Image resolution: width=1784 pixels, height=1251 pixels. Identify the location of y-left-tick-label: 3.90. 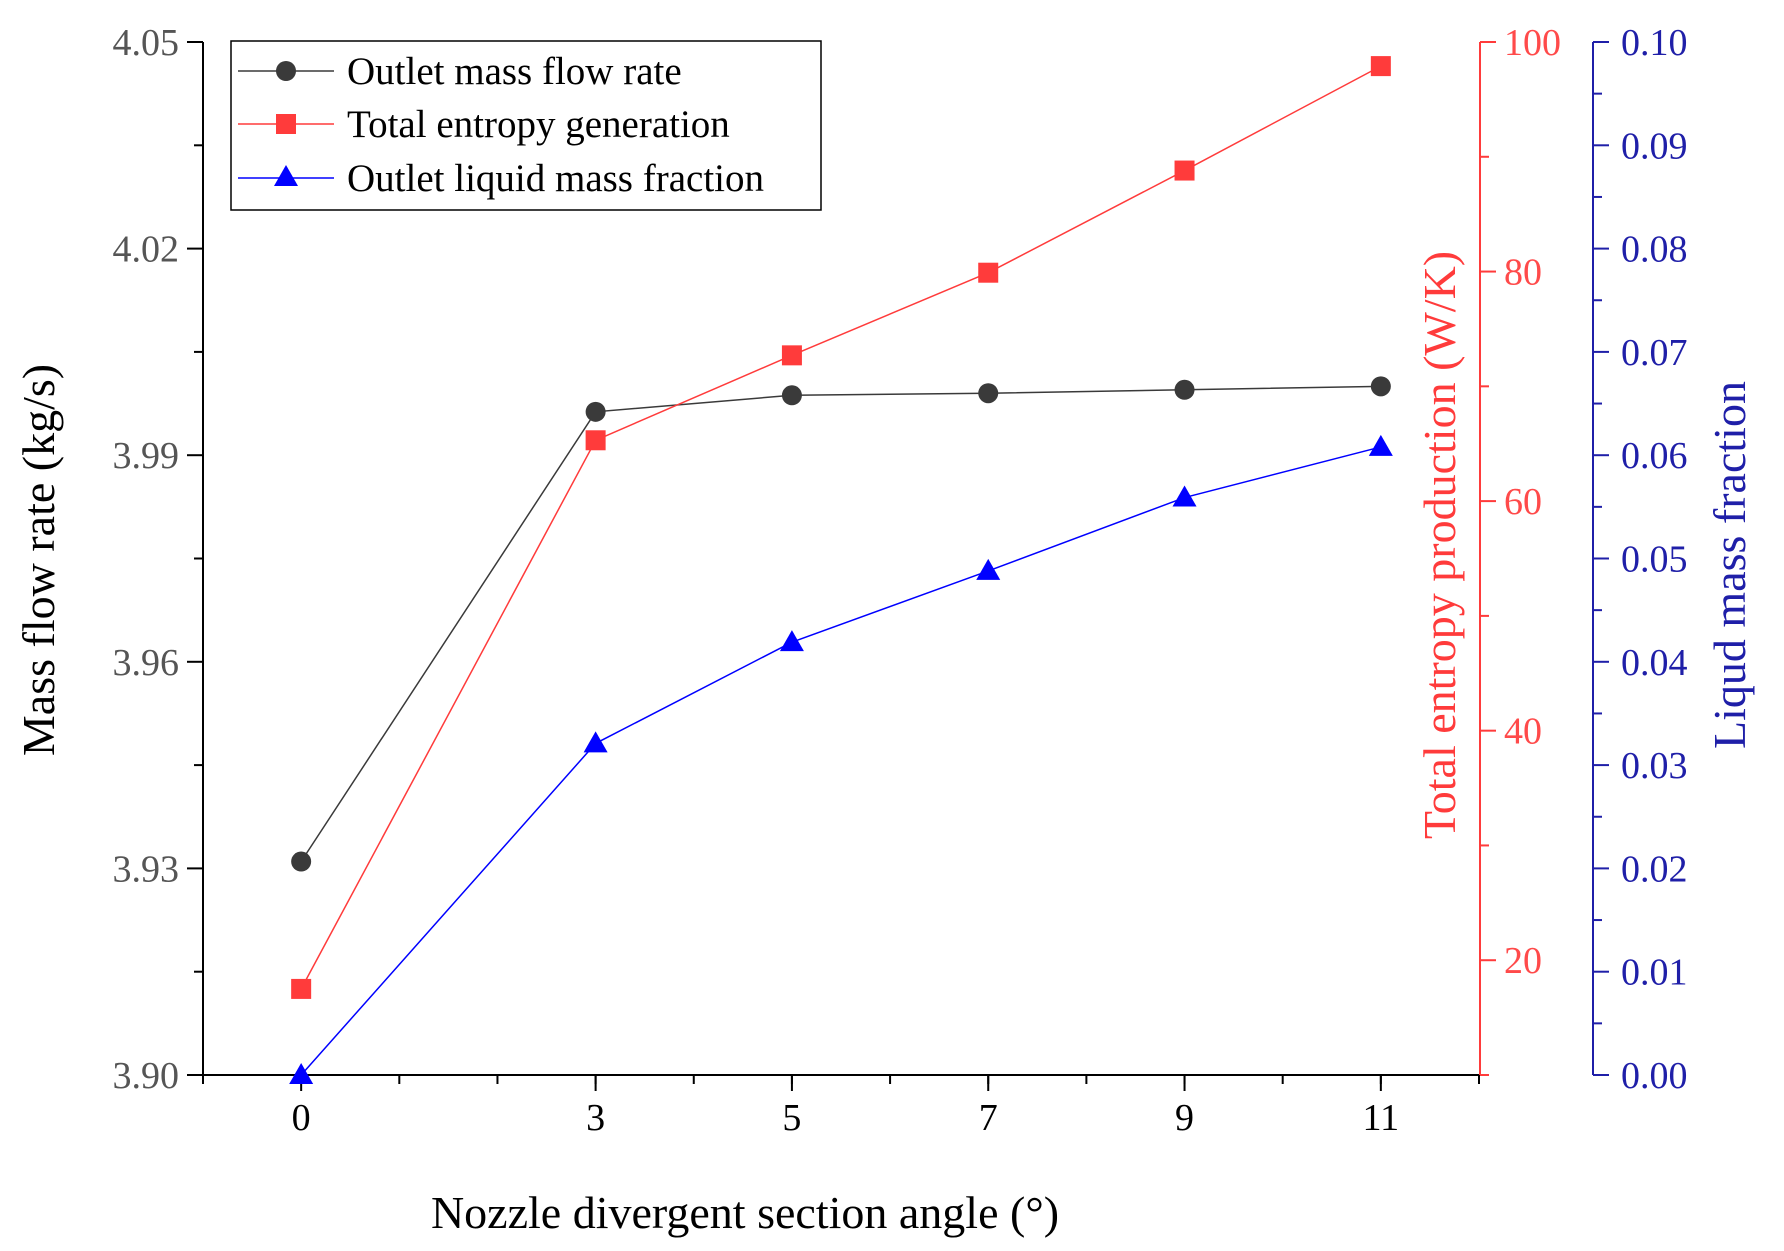
(146, 1076).